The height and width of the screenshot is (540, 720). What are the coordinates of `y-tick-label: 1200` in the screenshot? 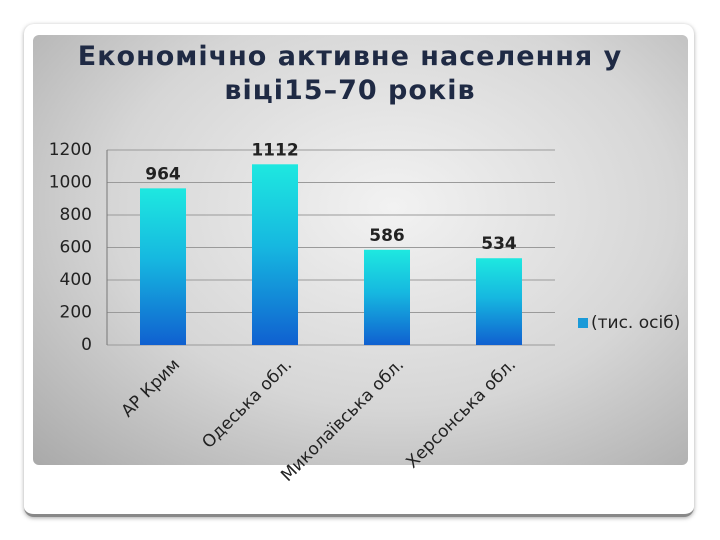 It's located at (70, 150).